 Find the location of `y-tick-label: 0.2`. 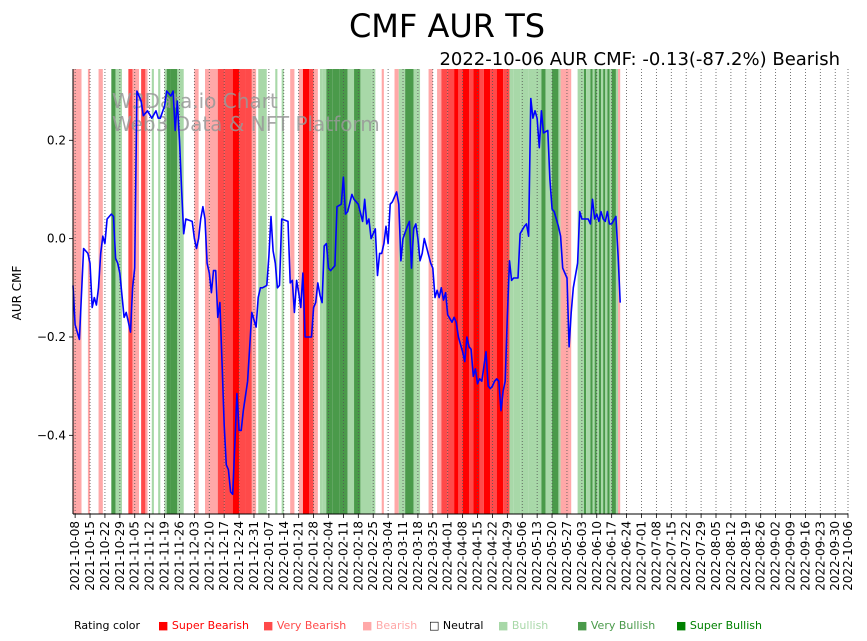

y-tick-label: 0.2 is located at coordinates (56, 140).